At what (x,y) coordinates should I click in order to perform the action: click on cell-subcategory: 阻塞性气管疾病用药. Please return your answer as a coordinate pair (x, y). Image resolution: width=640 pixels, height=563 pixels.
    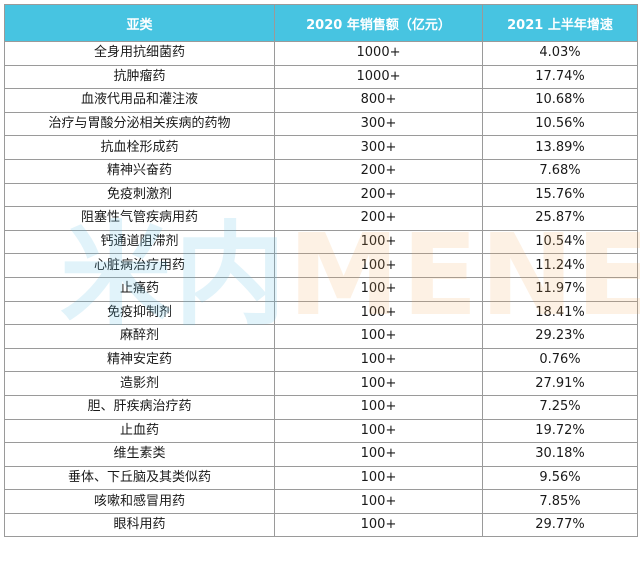
    Looking at the image, I should click on (139, 218).